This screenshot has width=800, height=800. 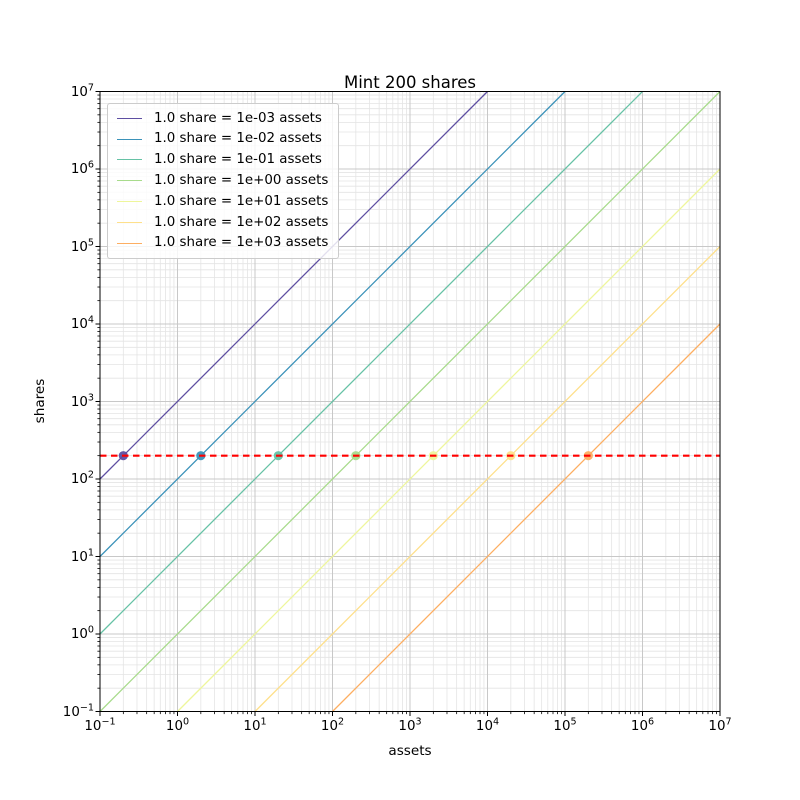 I want to click on y-tick-label: 10⁵, so click(x=82, y=246).